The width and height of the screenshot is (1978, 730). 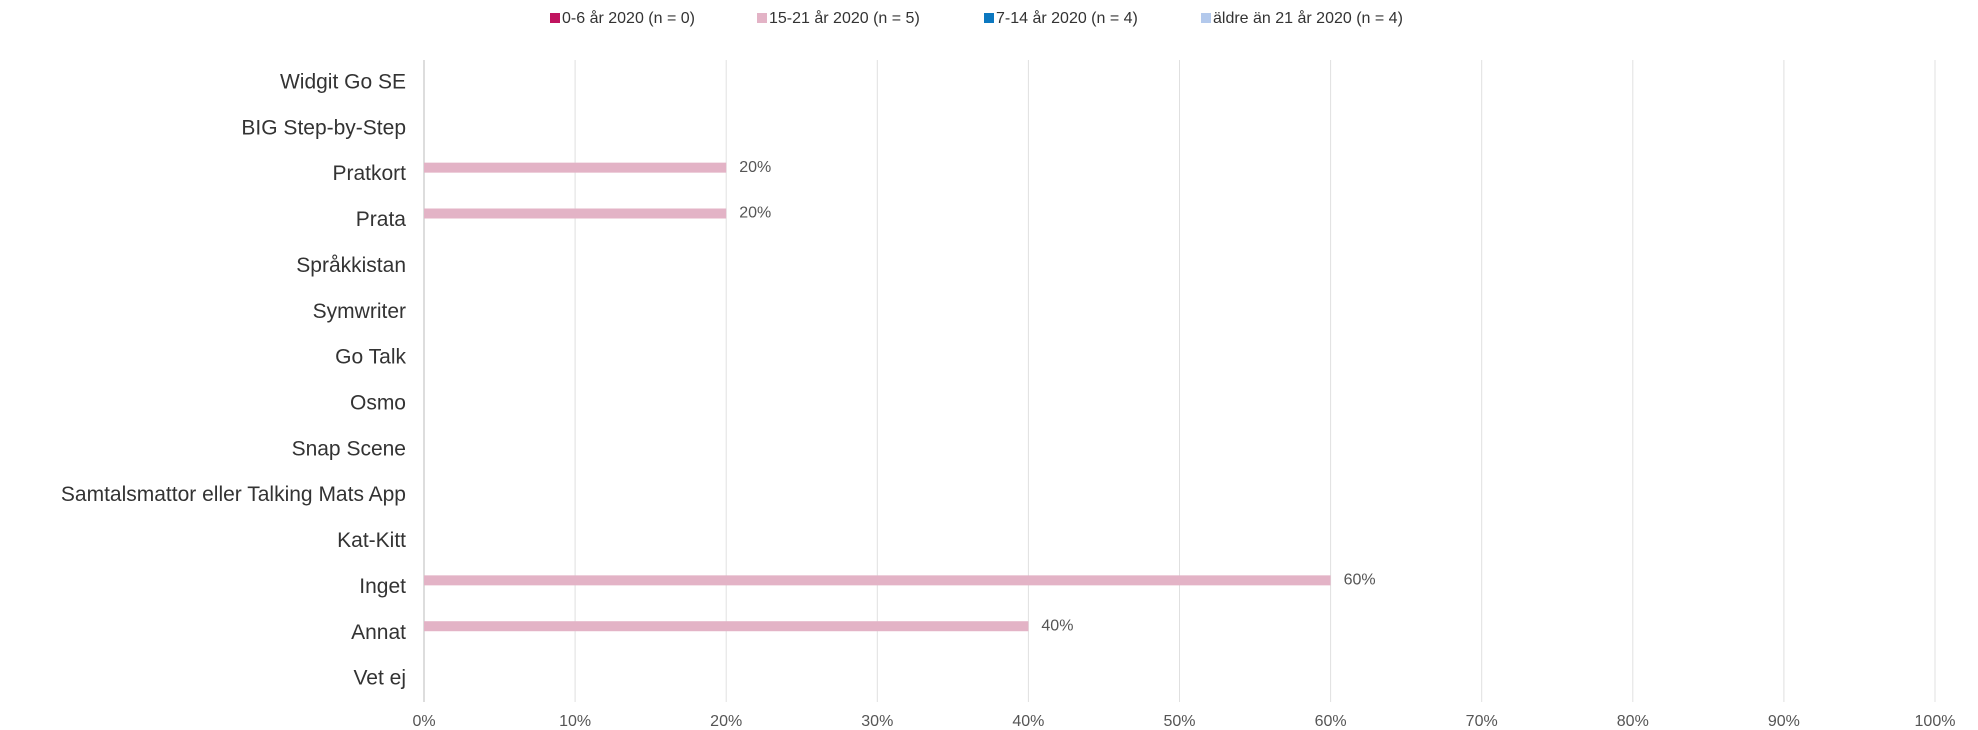 What do you see at coordinates (1179, 721) in the screenshot?
I see `x-tick-label: 50%` at bounding box center [1179, 721].